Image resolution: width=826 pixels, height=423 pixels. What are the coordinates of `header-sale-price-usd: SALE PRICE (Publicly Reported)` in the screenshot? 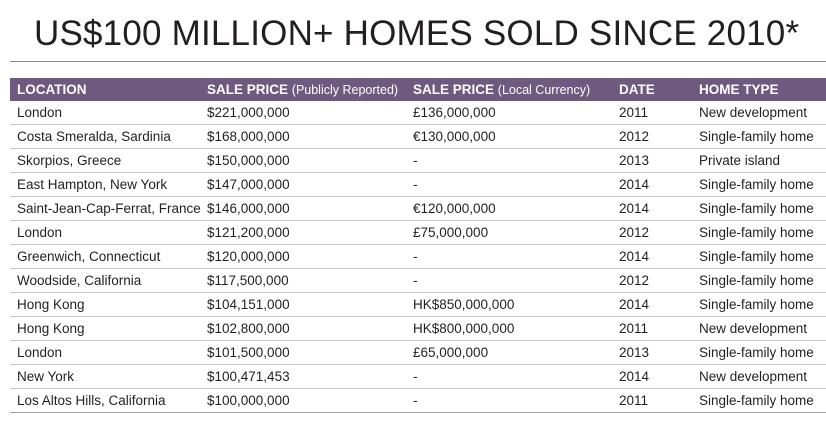 It's located at (303, 89).